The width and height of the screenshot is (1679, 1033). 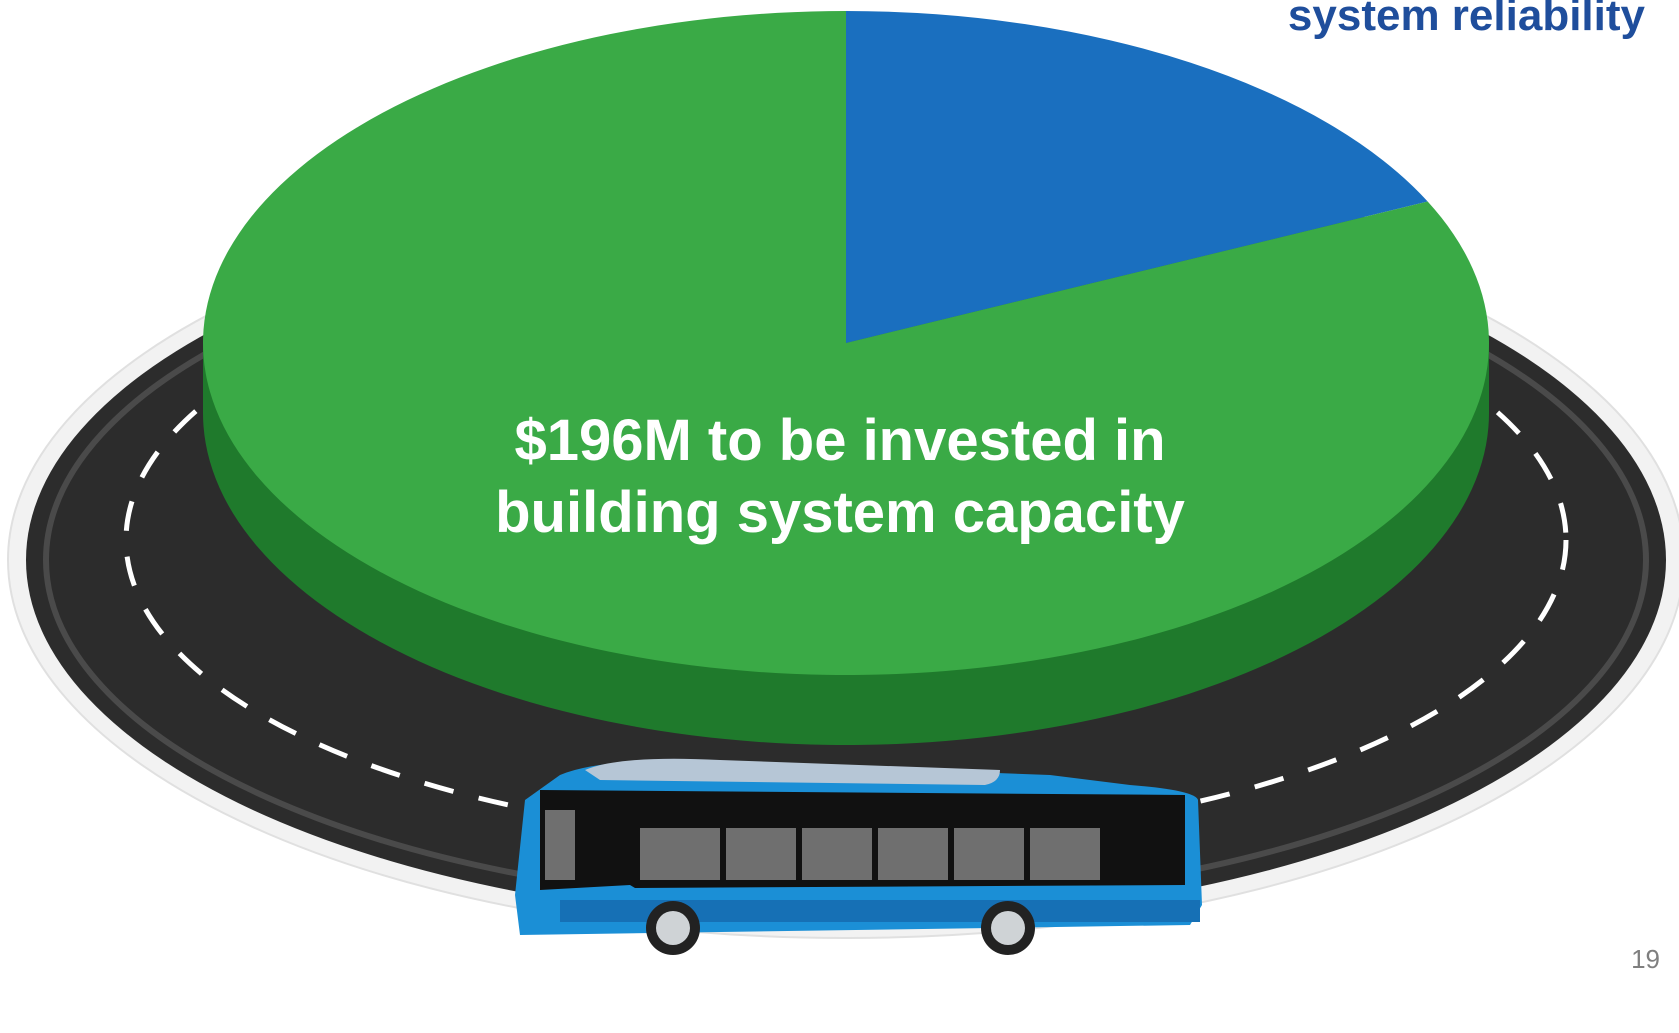 I want to click on bus, so click(x=858, y=856).